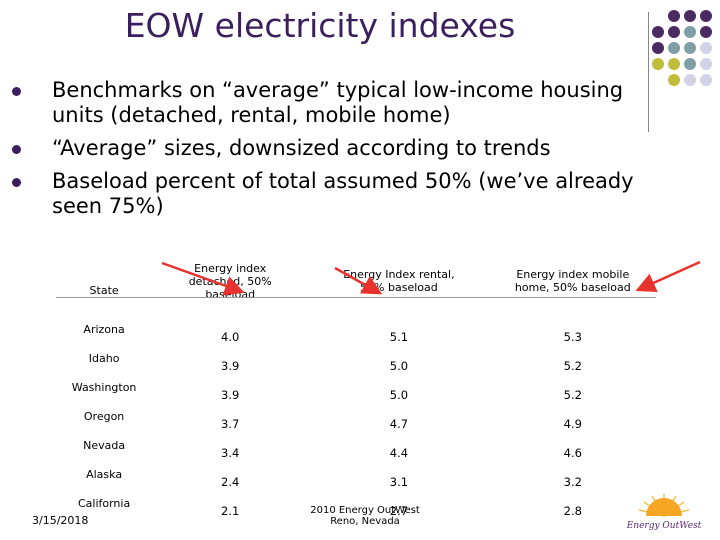 Image resolution: width=720 pixels, height=540 pixels. Describe the element at coordinates (399, 424) in the screenshot. I see `rental-value: 4.7` at that location.